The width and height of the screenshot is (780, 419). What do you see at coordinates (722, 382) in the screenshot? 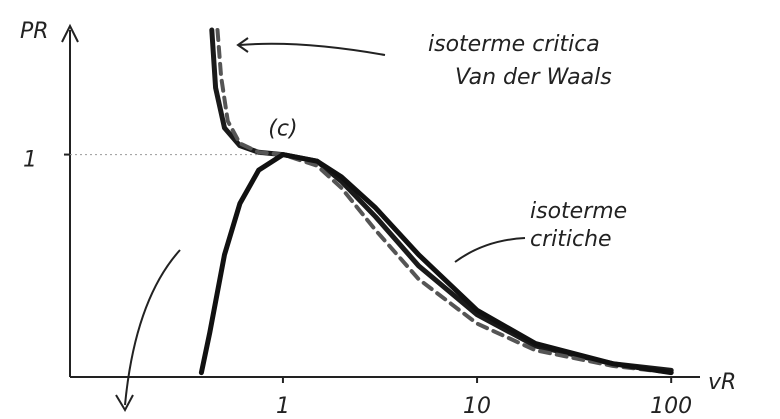
I see `x-axis-label: vR` at bounding box center [722, 382].